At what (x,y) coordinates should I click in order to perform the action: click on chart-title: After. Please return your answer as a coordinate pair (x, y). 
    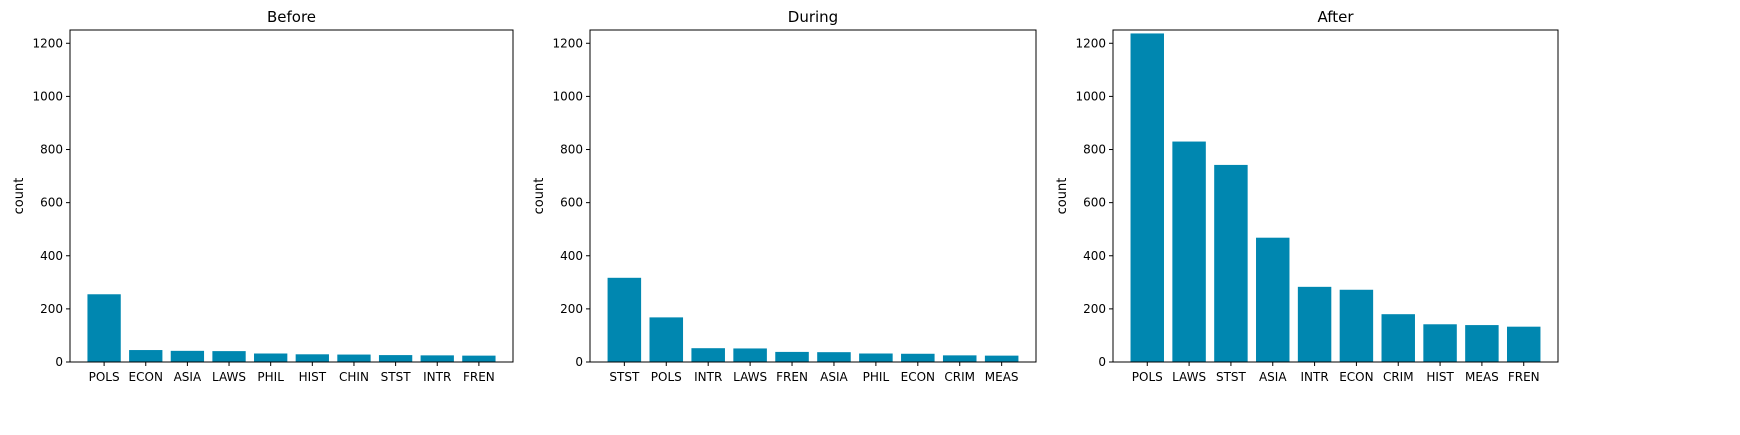
    Looking at the image, I should click on (1335, 17).